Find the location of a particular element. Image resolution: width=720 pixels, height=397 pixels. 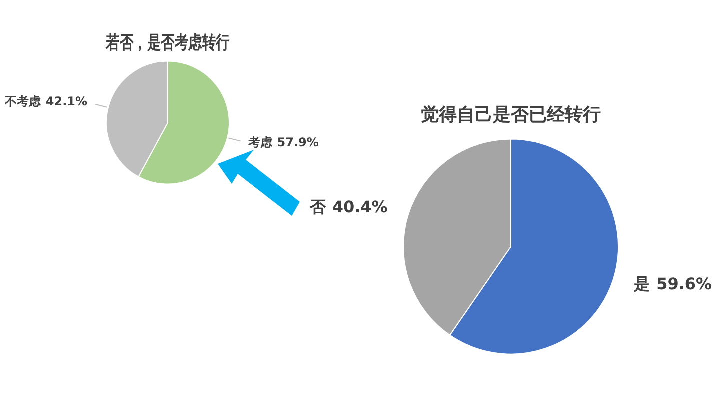

chart-title: 若否，是否考虑转行 is located at coordinates (167, 42).